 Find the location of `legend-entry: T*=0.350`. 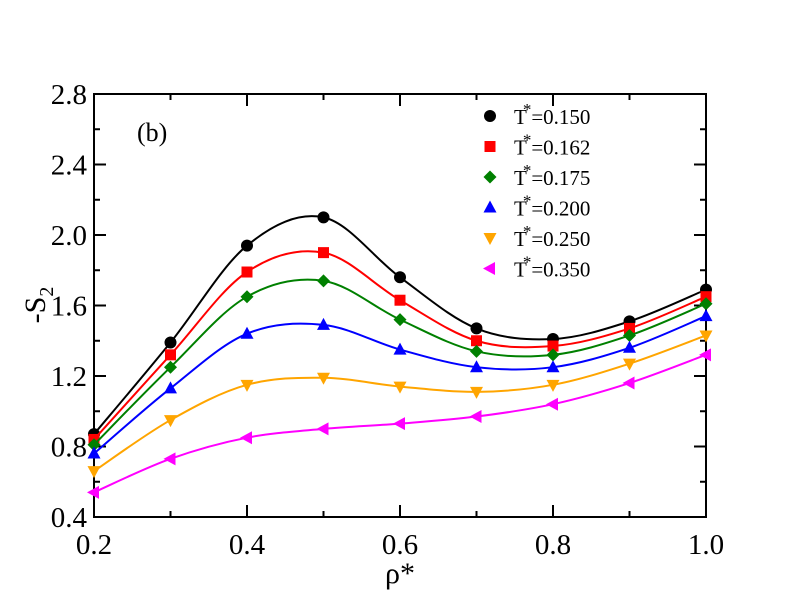

legend-entry: T*=0.350 is located at coordinates (536, 267).